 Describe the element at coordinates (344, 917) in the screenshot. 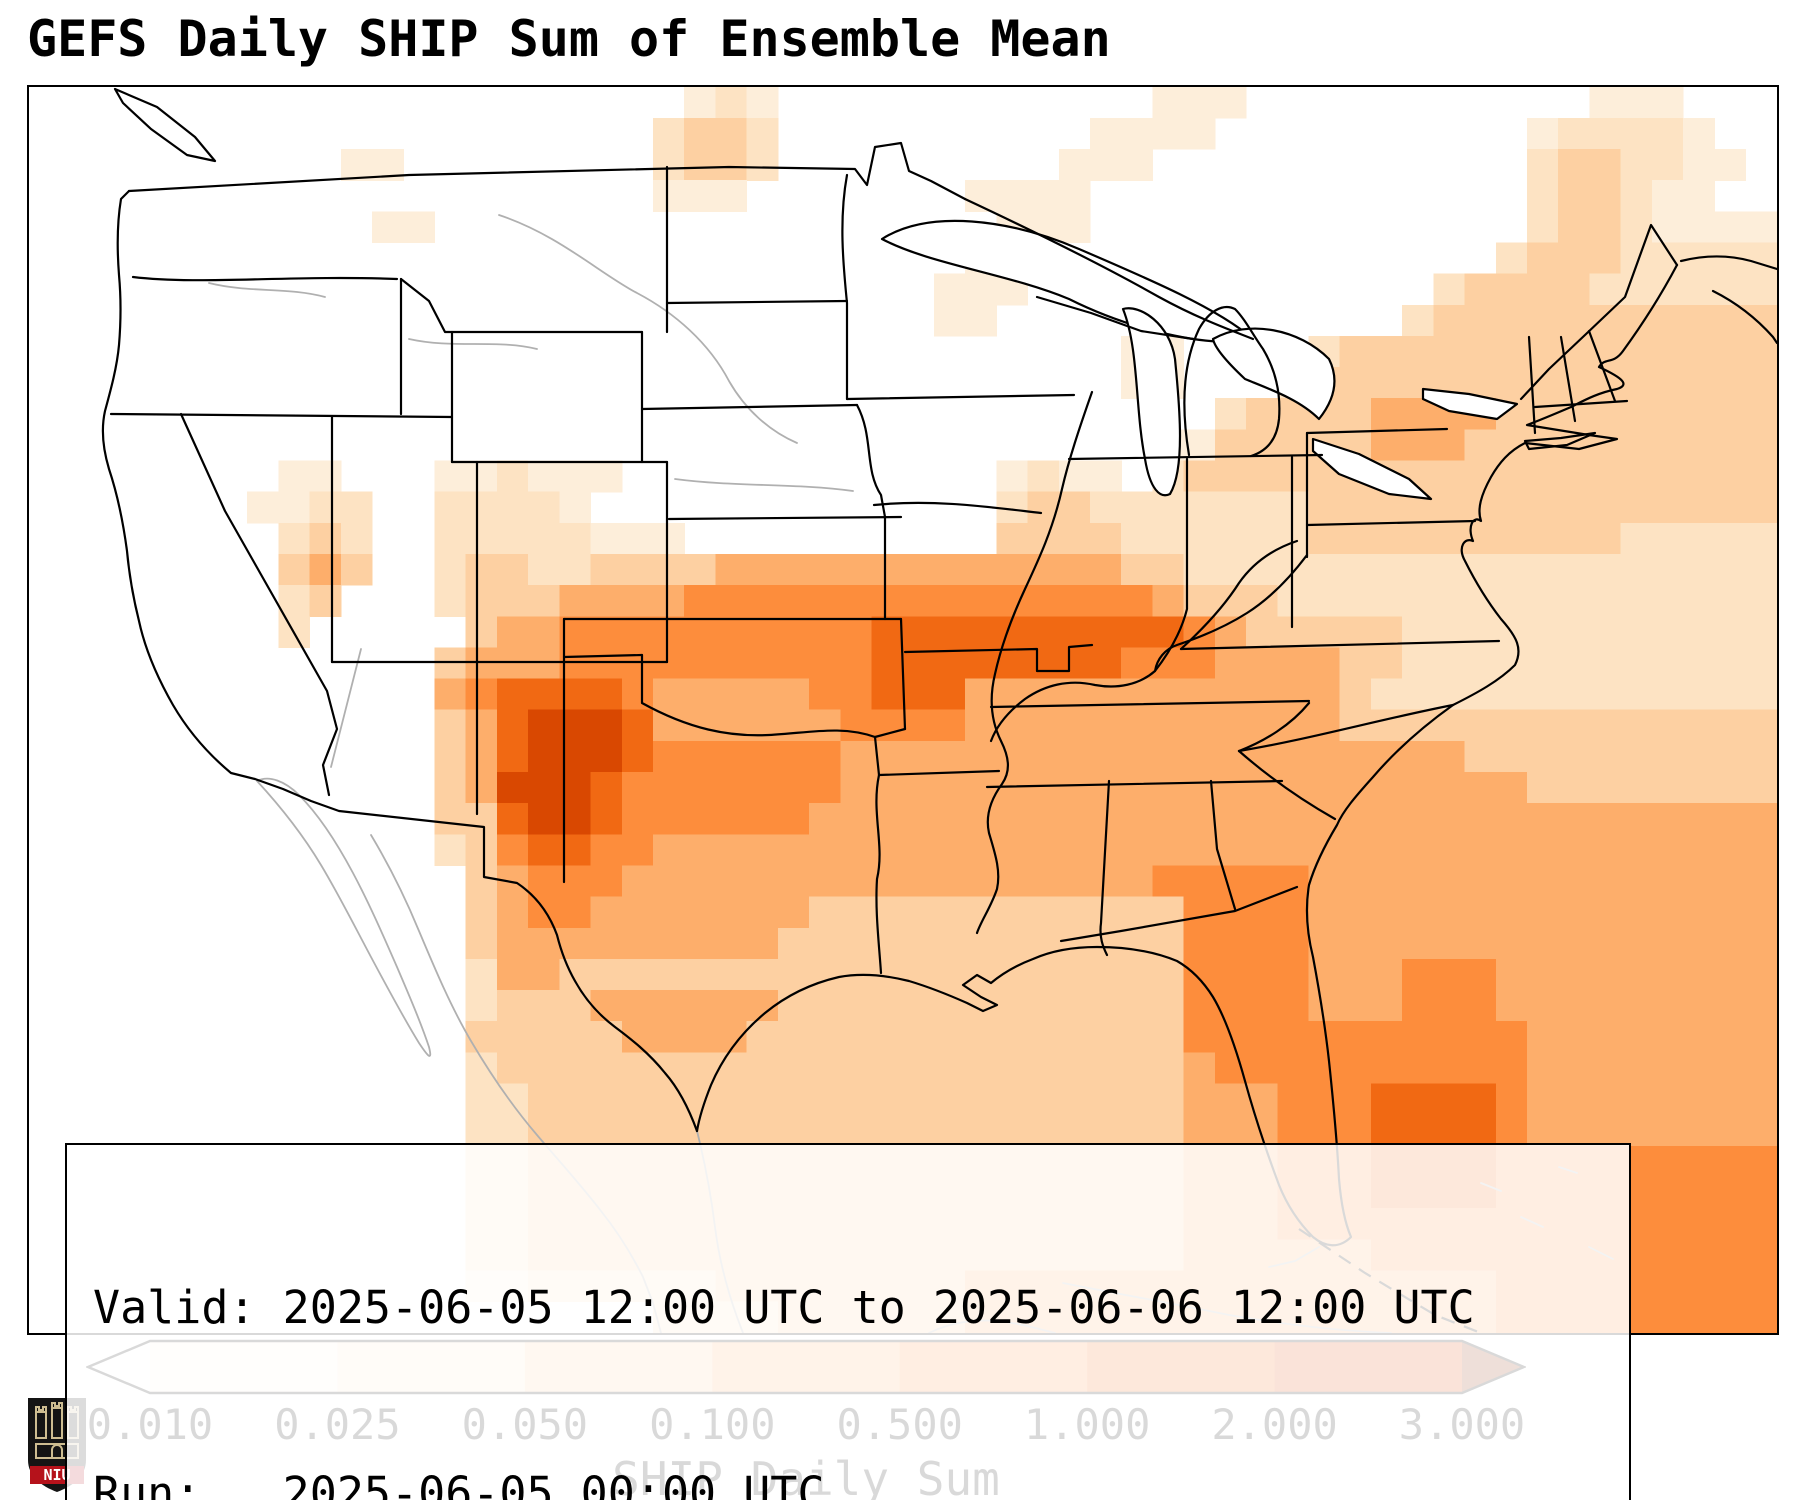

I see `baja-california-coast` at that location.